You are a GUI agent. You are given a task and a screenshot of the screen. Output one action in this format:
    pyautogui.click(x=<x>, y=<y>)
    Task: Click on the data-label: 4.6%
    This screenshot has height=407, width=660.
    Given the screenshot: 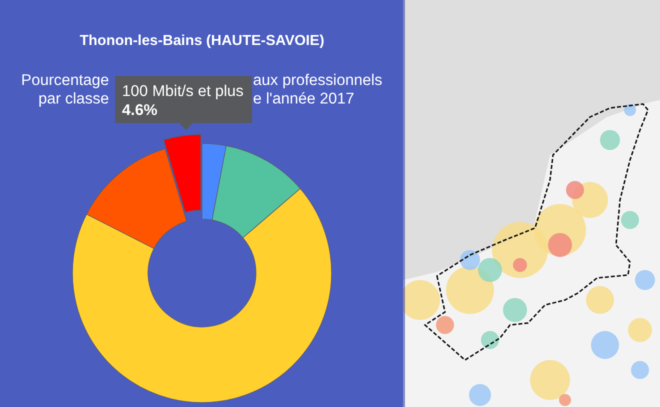 What is the action you would take?
    pyautogui.click(x=140, y=110)
    